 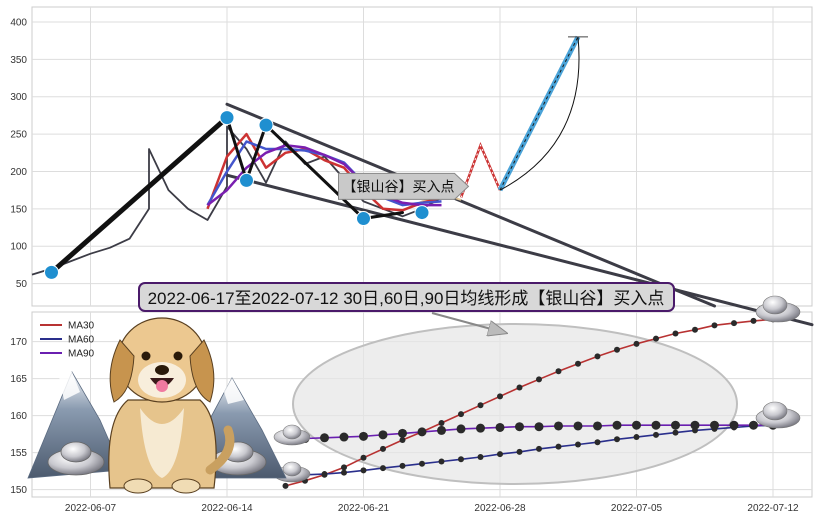 I want to click on legend-label: MA60, so click(x=81, y=340).